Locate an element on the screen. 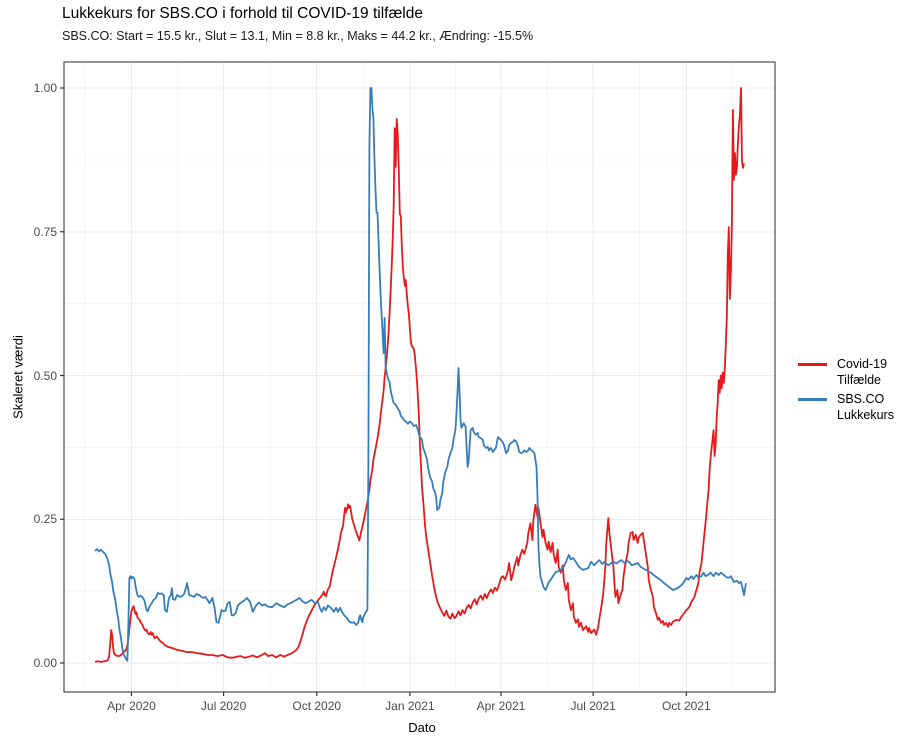 This screenshot has height=744, width=909. legend-key-line-sbsco is located at coordinates (812, 399).